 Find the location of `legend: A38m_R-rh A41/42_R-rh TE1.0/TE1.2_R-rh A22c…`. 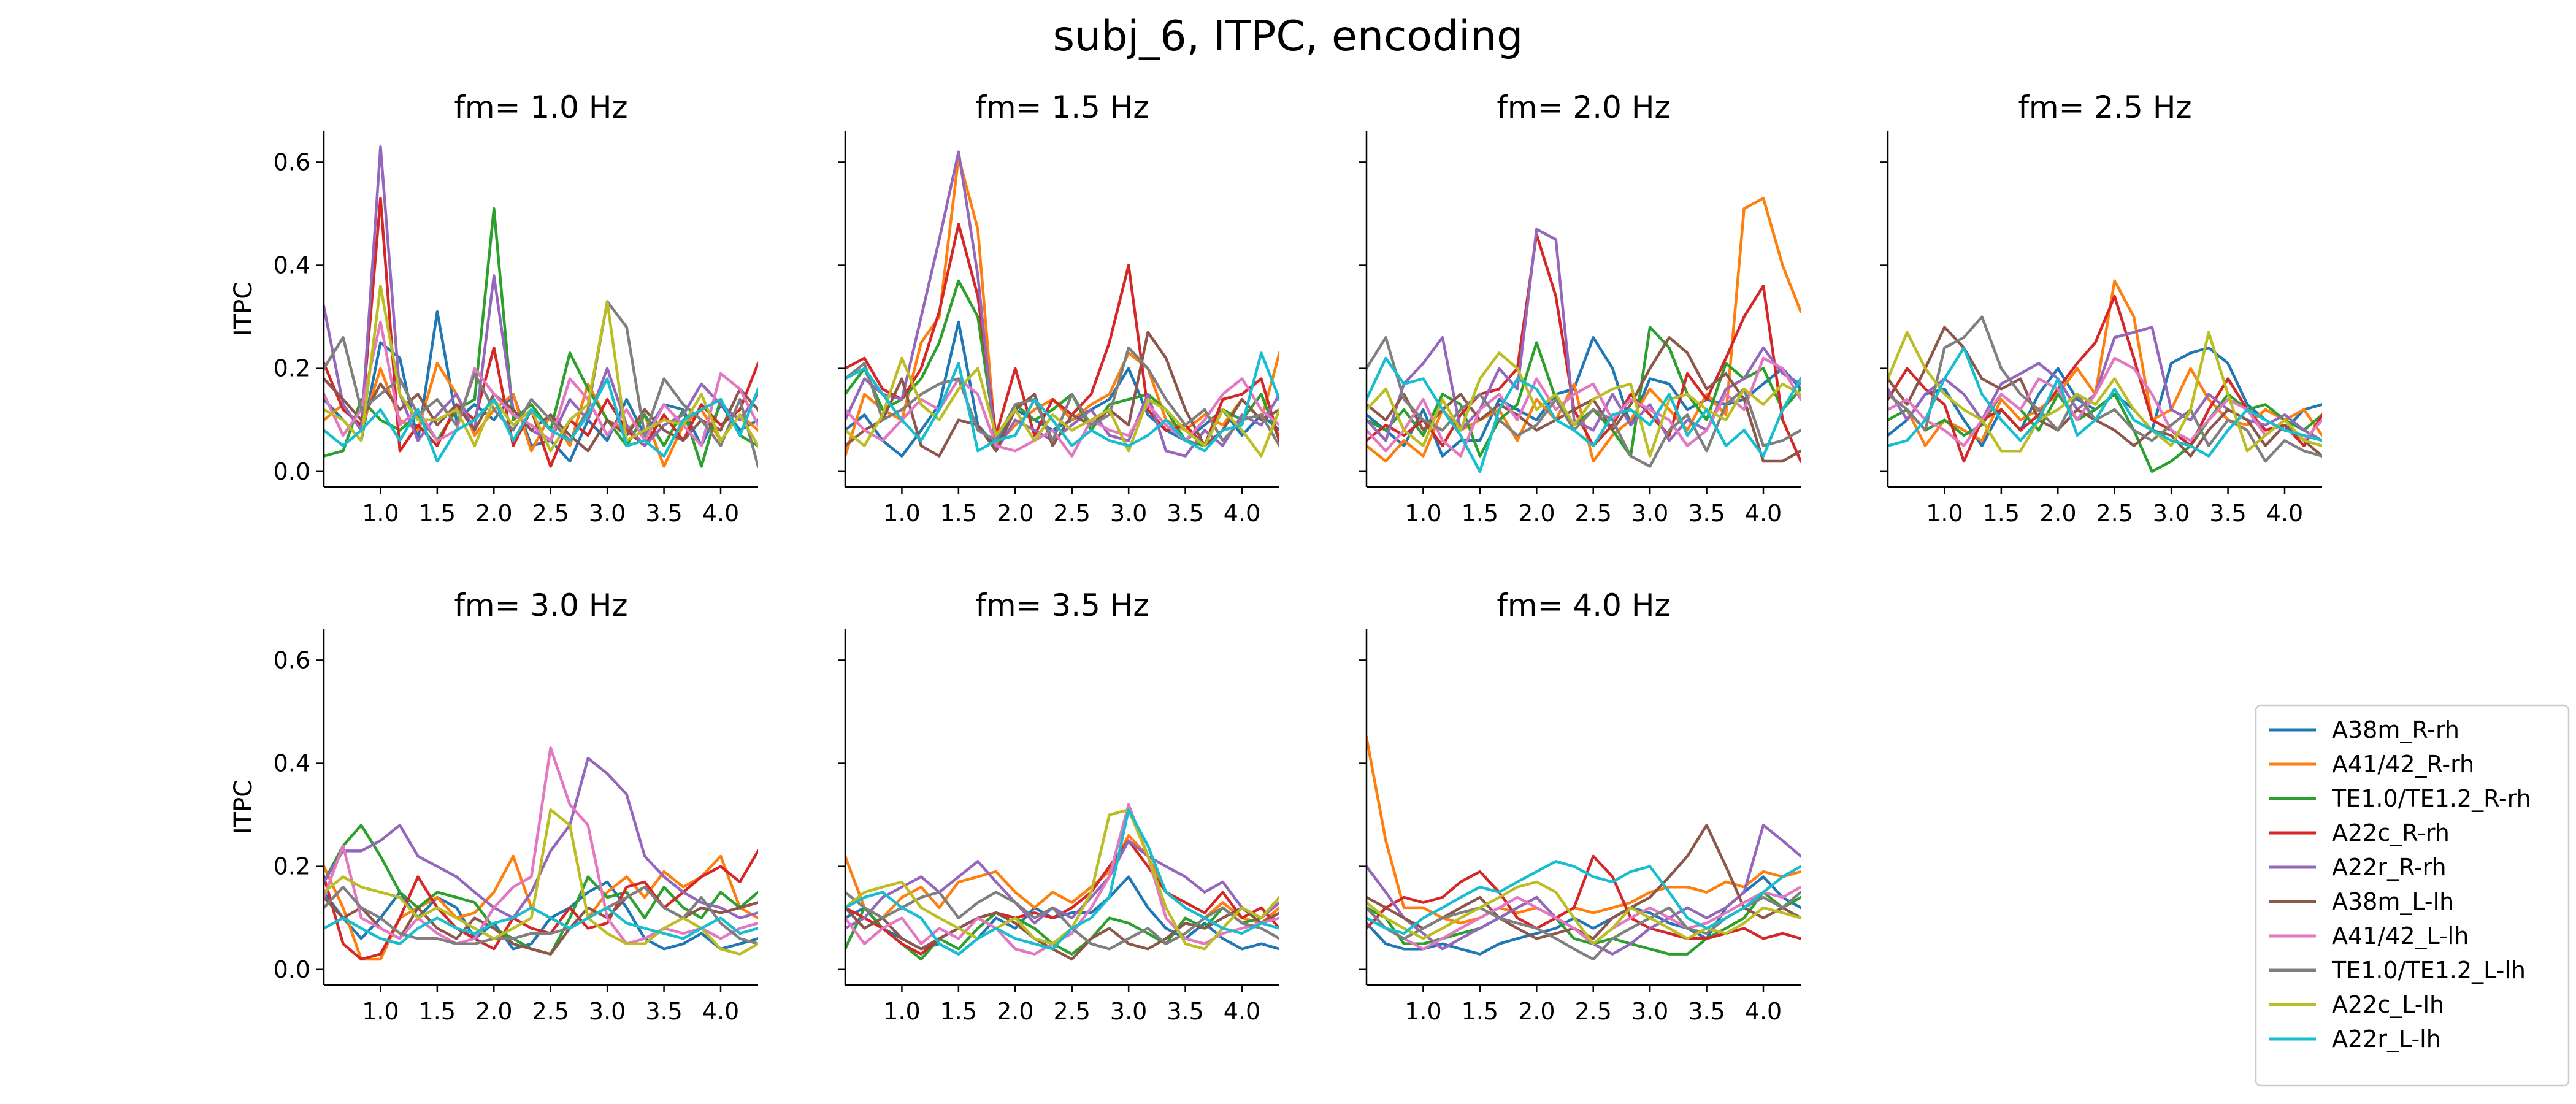

legend: A38m_R-rh A41/42_R-rh TE1.0/TE1.2_R-rh A22c… is located at coordinates (2412, 895).